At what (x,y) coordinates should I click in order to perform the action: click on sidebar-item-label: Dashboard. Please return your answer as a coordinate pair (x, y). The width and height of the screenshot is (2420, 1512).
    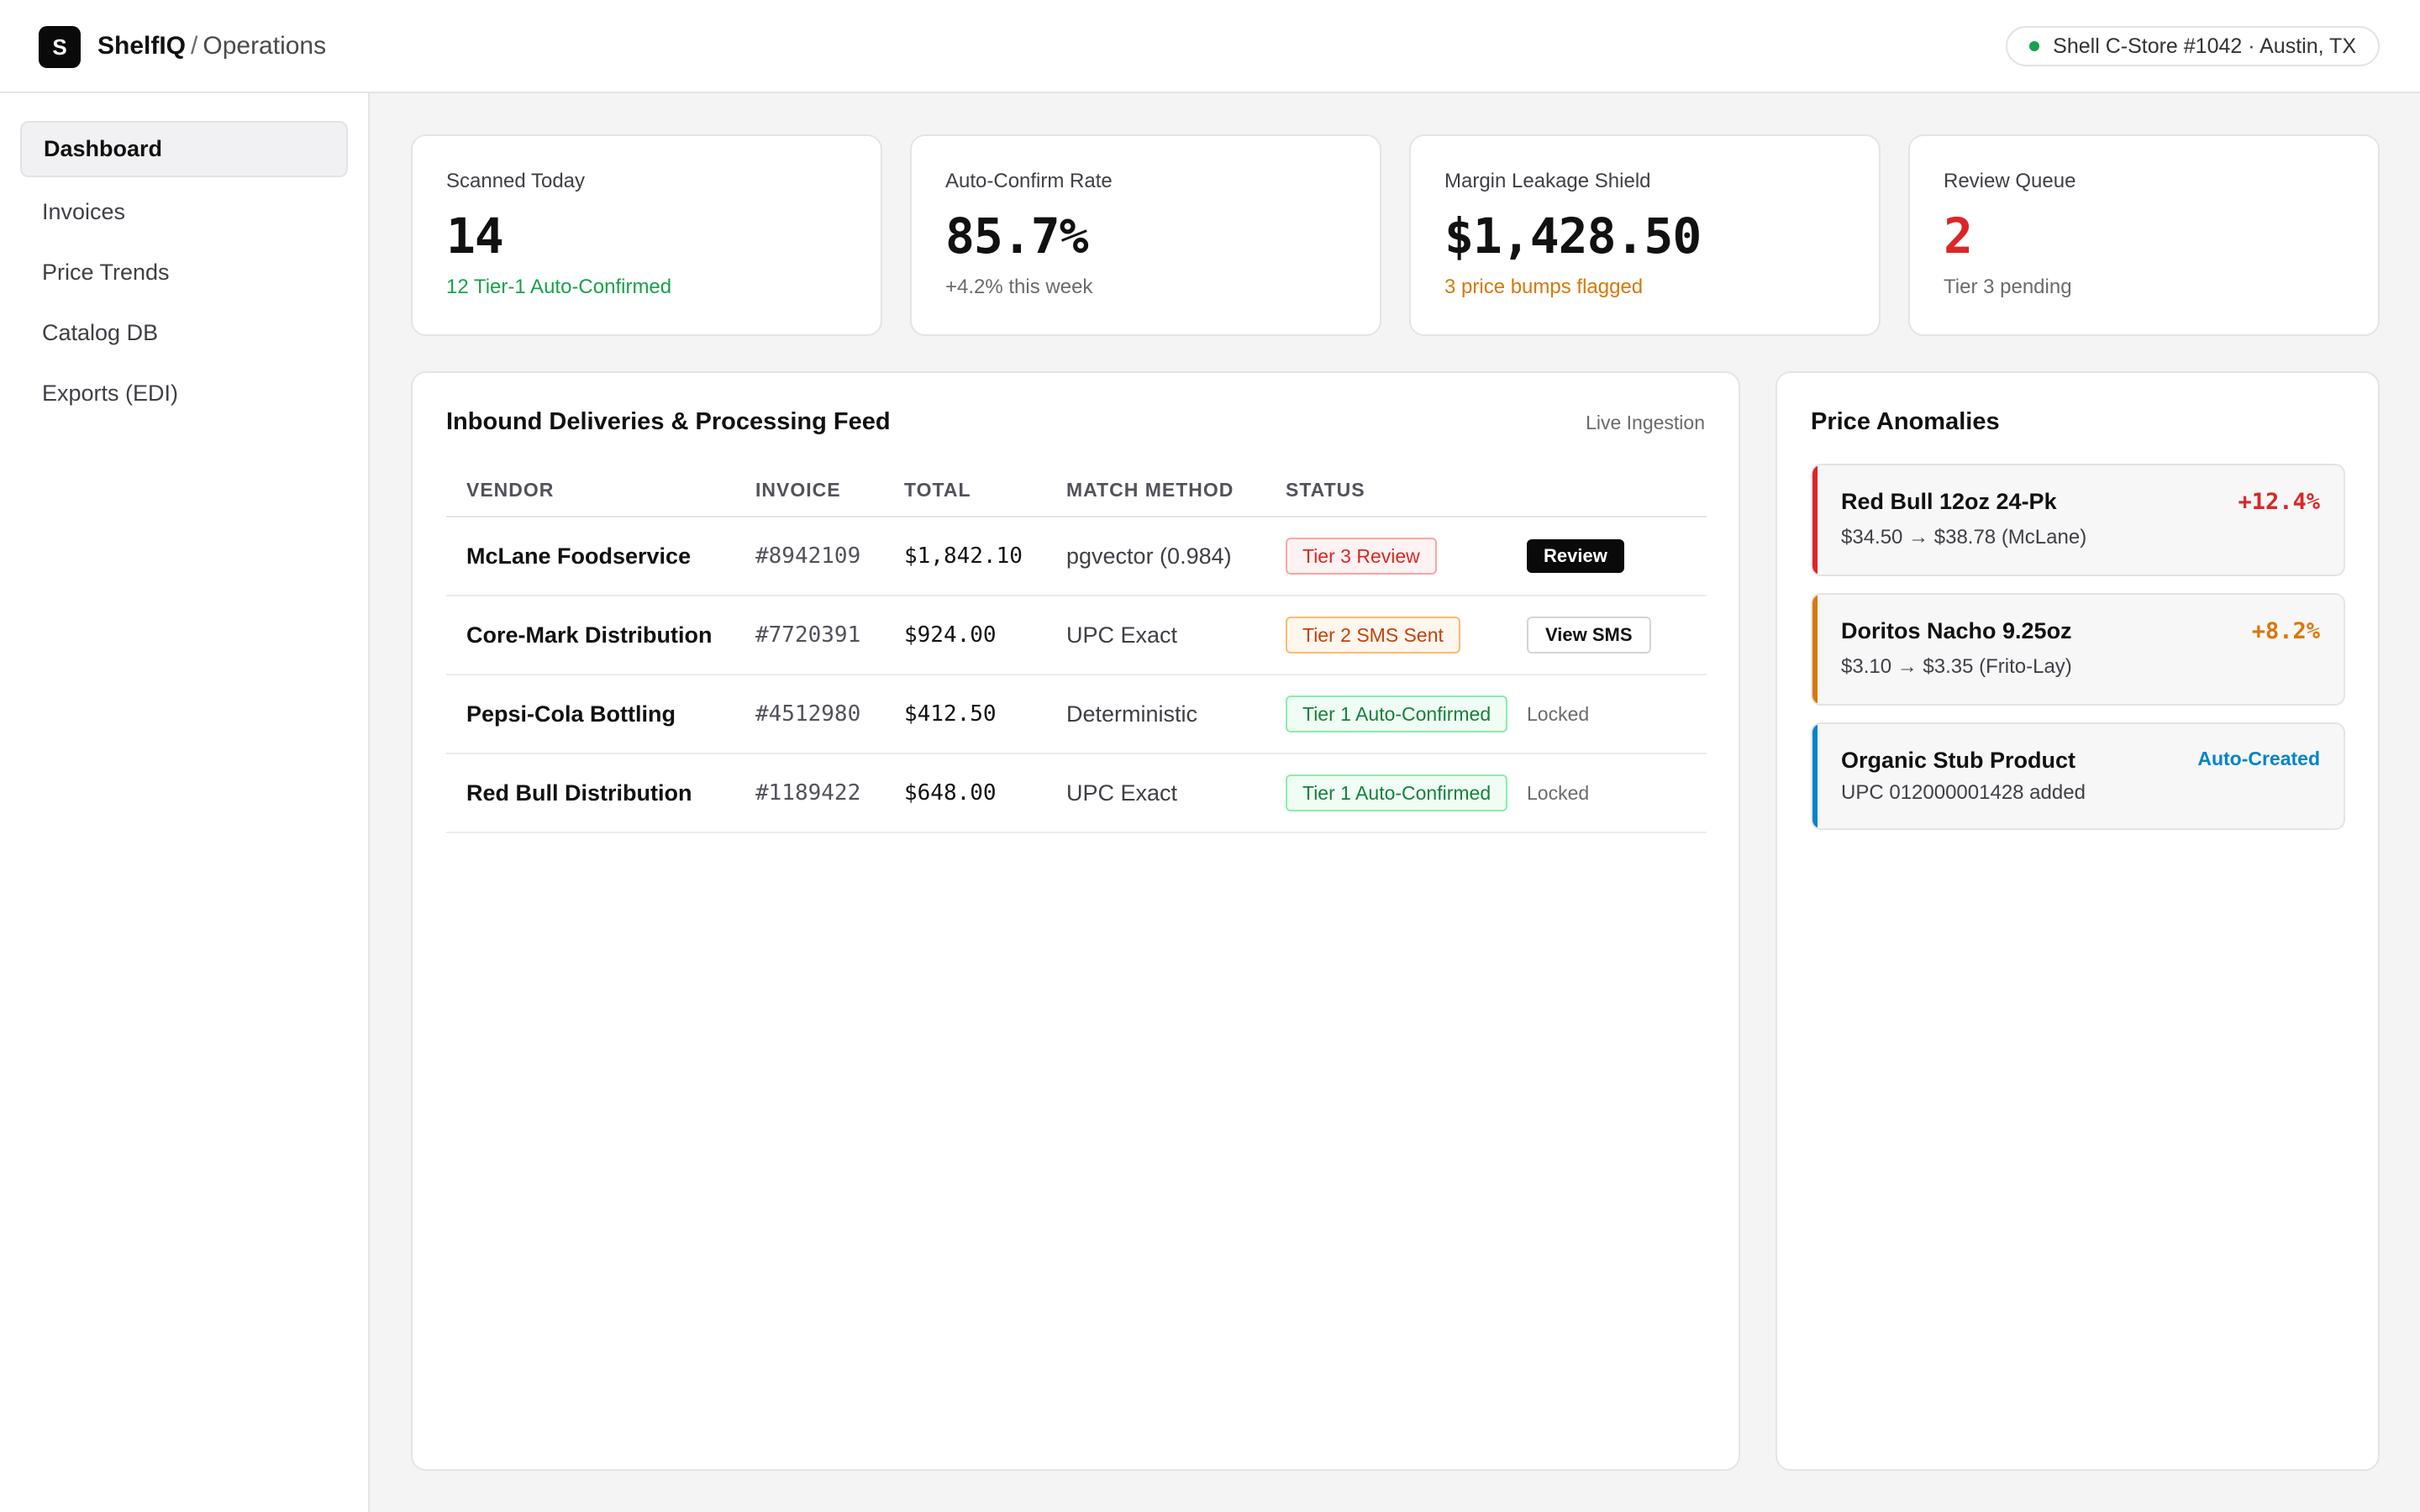
    Looking at the image, I should click on (103, 148).